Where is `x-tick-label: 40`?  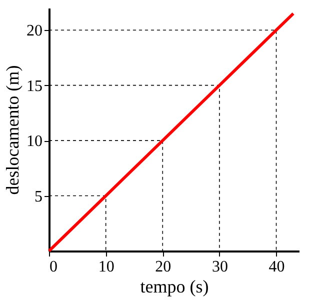
x-tick-label: 40 is located at coordinates (276, 267).